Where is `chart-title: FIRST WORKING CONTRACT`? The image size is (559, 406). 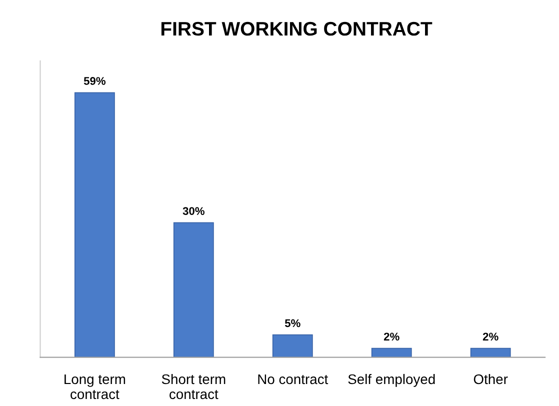 chart-title: FIRST WORKING CONTRACT is located at coordinates (296, 29).